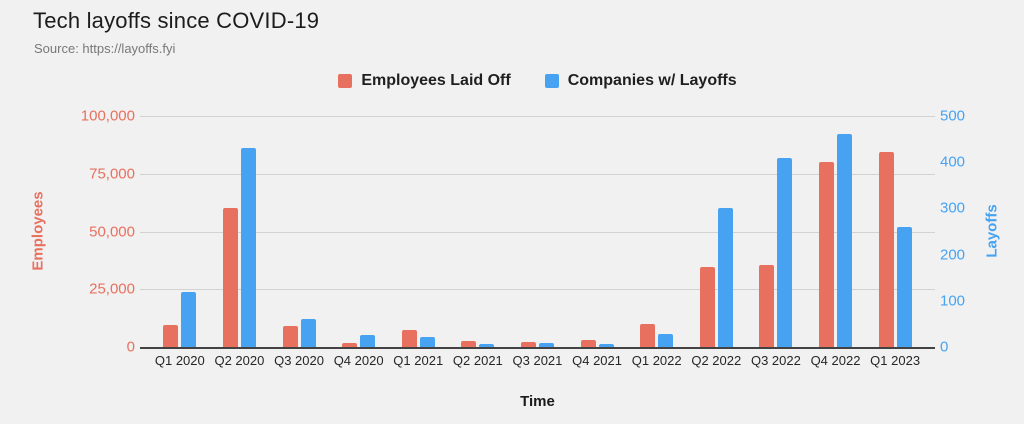  Describe the element at coordinates (652, 80) in the screenshot. I see `legend-label-companies: Companies w/ Layoffs` at that location.